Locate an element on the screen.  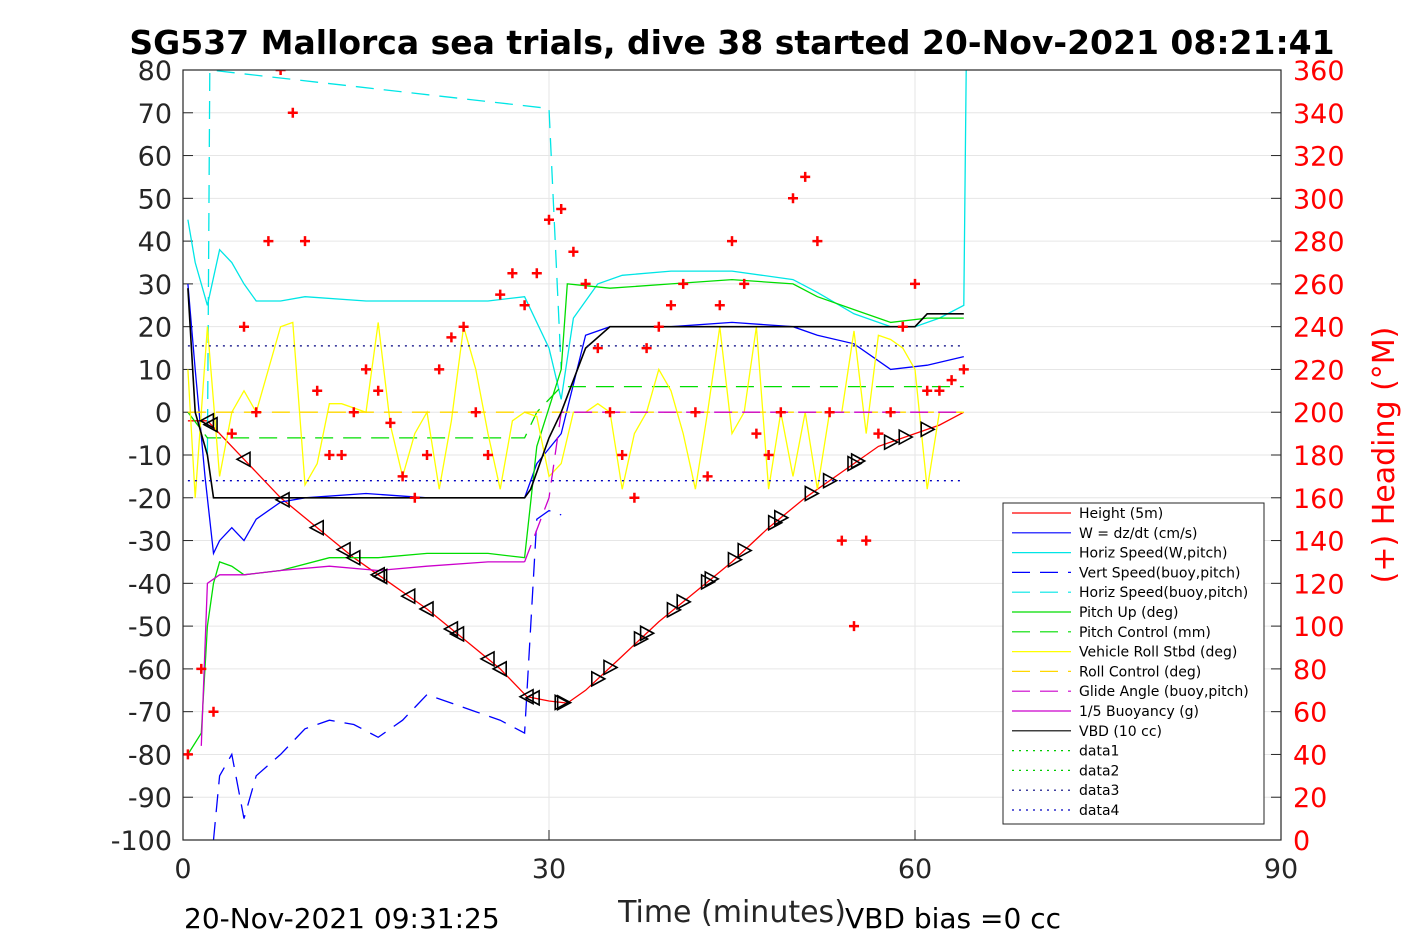
y-tick-label: -30 is located at coordinates (150, 542).